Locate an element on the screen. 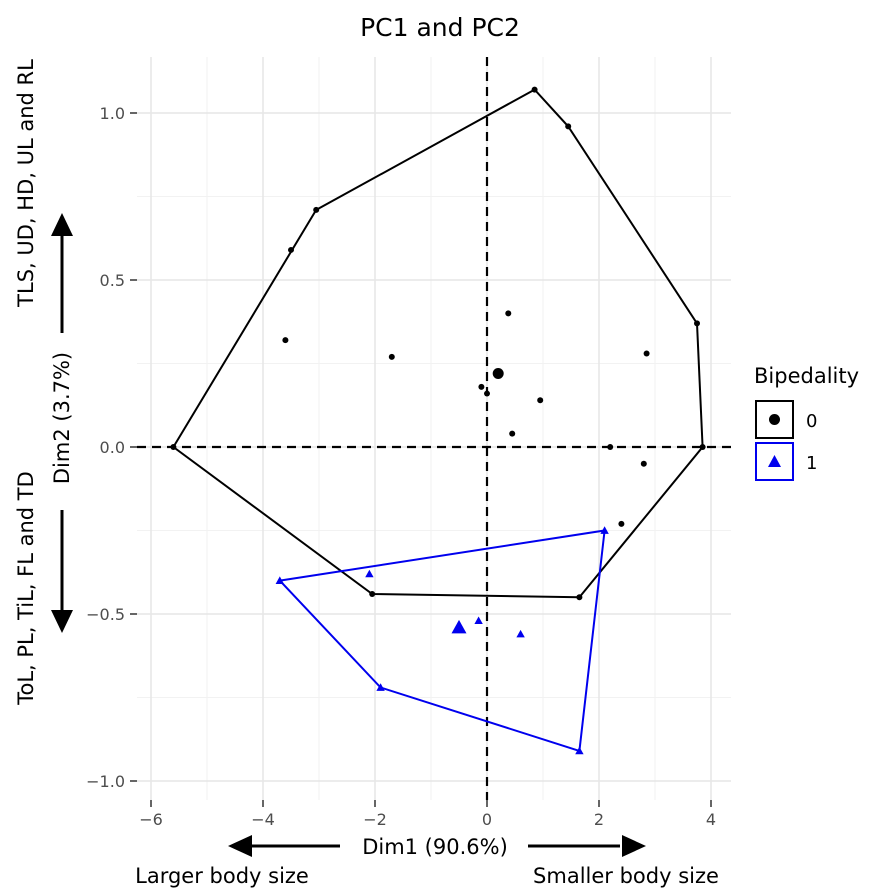 The width and height of the screenshot is (869, 893). x-tick-label: −2 is located at coordinates (375, 819).